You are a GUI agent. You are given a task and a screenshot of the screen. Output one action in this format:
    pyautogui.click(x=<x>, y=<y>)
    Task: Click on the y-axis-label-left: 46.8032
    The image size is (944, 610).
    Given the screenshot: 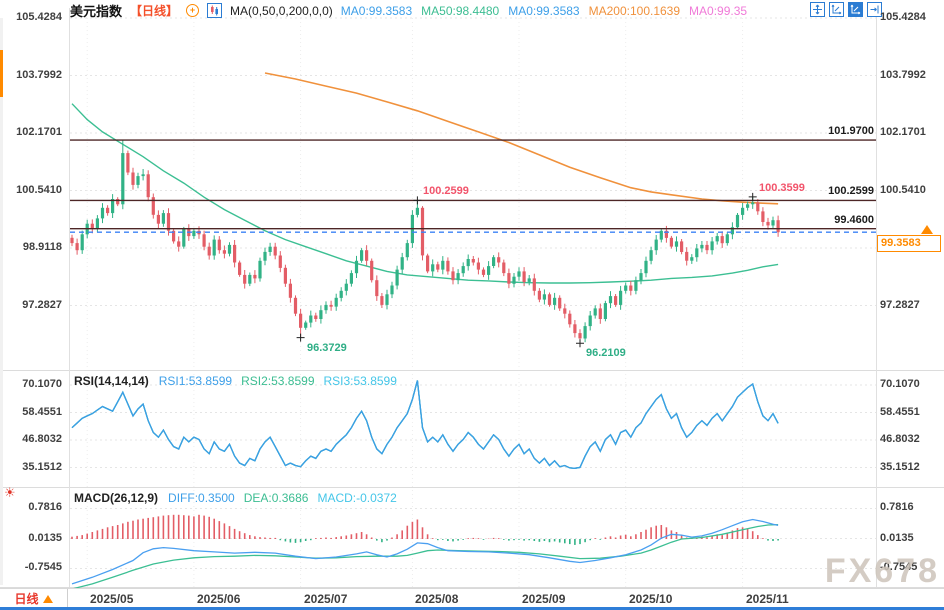 What is the action you would take?
    pyautogui.click(x=42, y=439)
    